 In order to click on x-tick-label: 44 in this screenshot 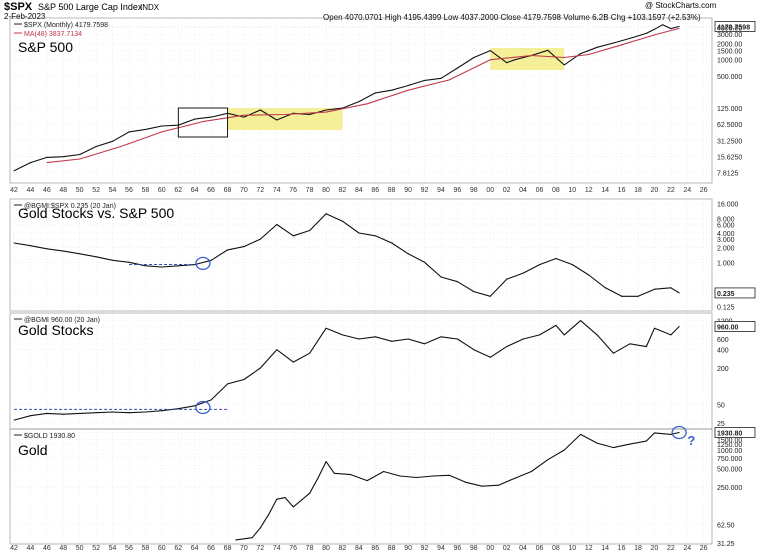, I will do `click(31, 548)`.